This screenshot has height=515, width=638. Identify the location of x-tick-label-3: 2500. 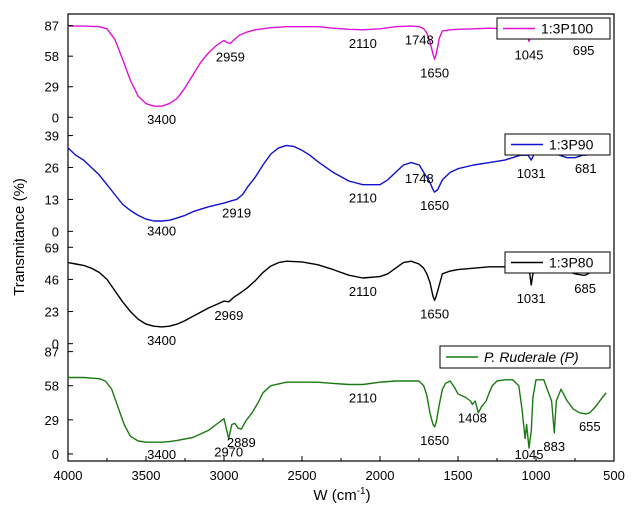
(302, 475).